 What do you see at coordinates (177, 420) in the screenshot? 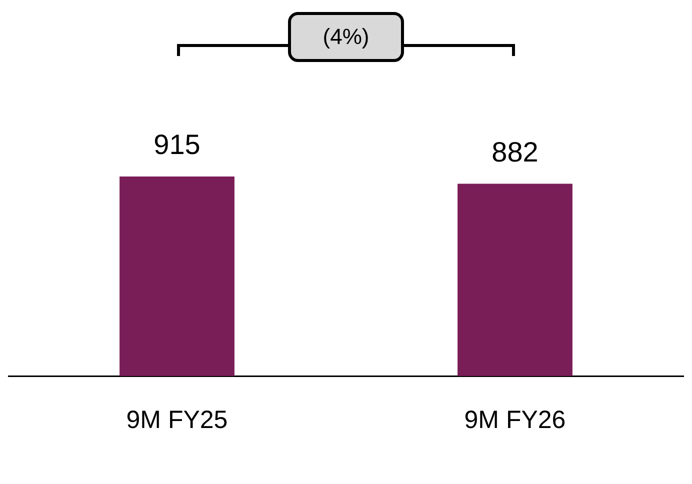
I see `x-tick-label: 9M FY25` at bounding box center [177, 420].